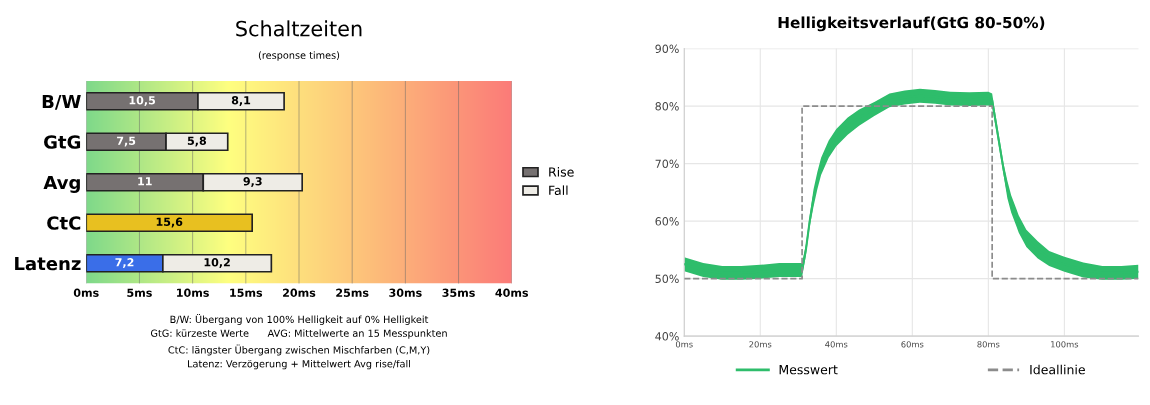  I want to click on data-label: 7,5, so click(126, 141).